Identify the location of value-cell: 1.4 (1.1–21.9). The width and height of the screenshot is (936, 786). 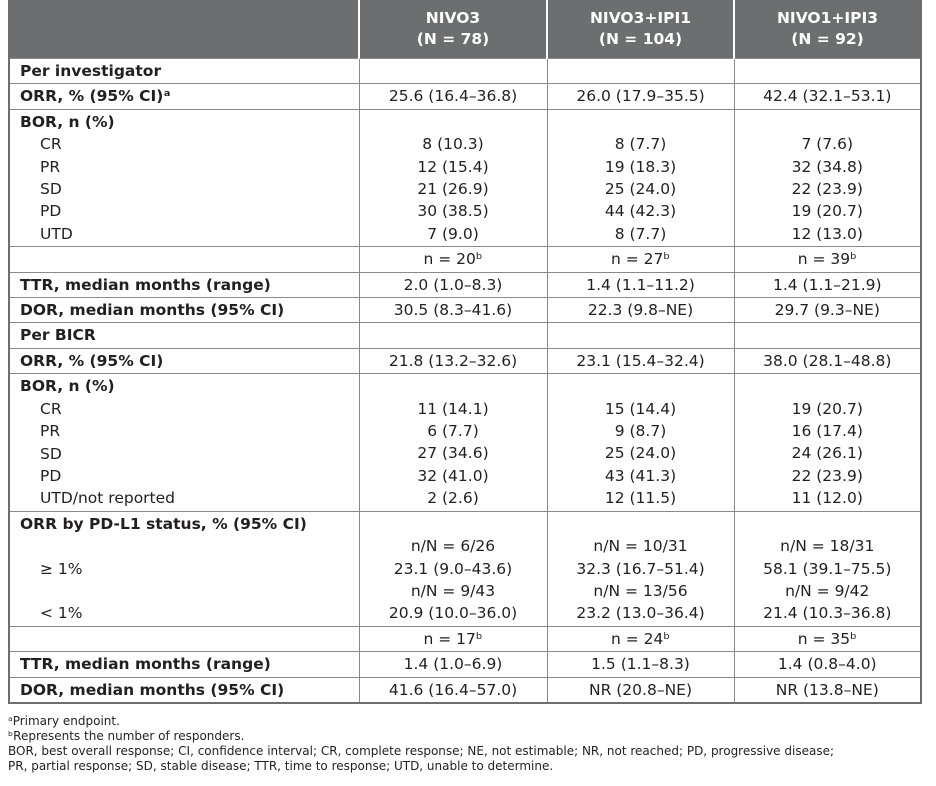
(827, 285).